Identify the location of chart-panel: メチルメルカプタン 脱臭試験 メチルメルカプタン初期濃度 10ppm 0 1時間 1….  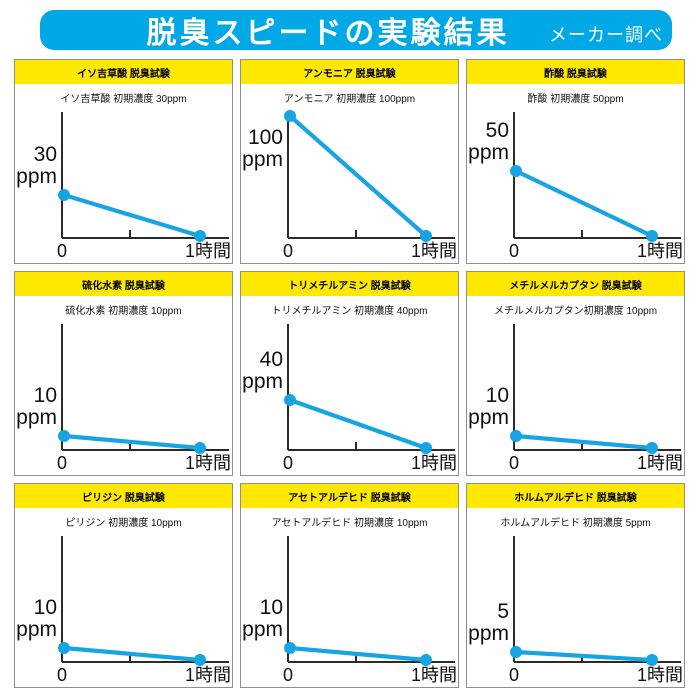
(575, 373).